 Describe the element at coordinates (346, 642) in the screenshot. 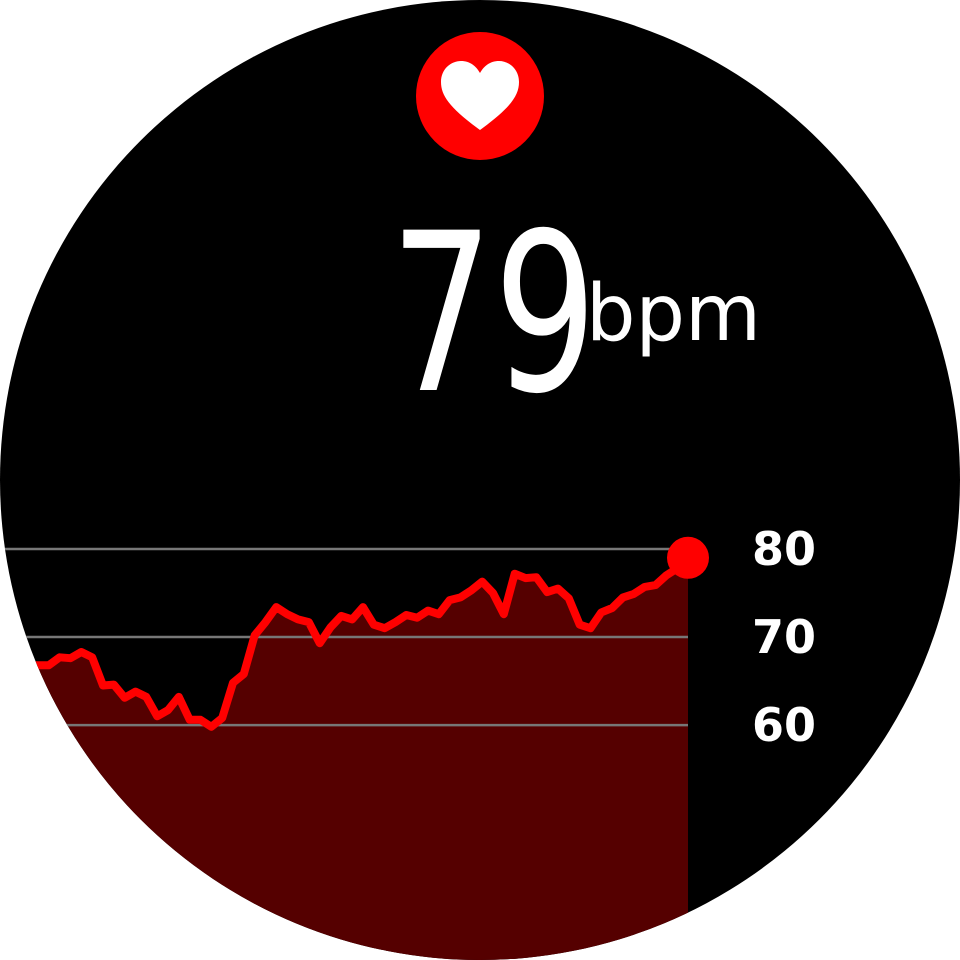

I see `heart-rate-line` at that location.